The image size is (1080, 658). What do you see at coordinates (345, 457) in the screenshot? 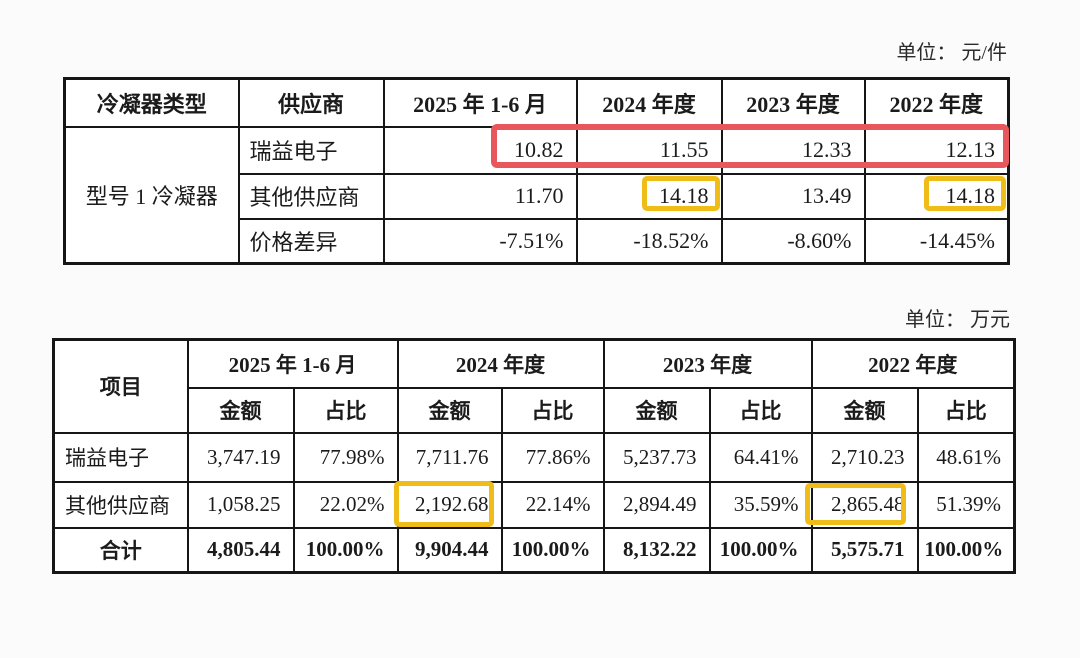
I see `t2-cell: 77.98%` at bounding box center [345, 457].